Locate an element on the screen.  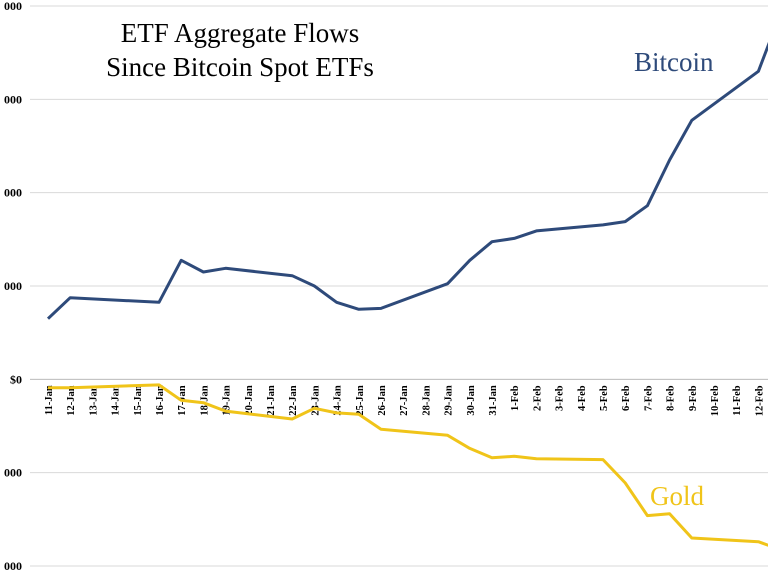
gold-series-label: Gold is located at coordinates (677, 496).